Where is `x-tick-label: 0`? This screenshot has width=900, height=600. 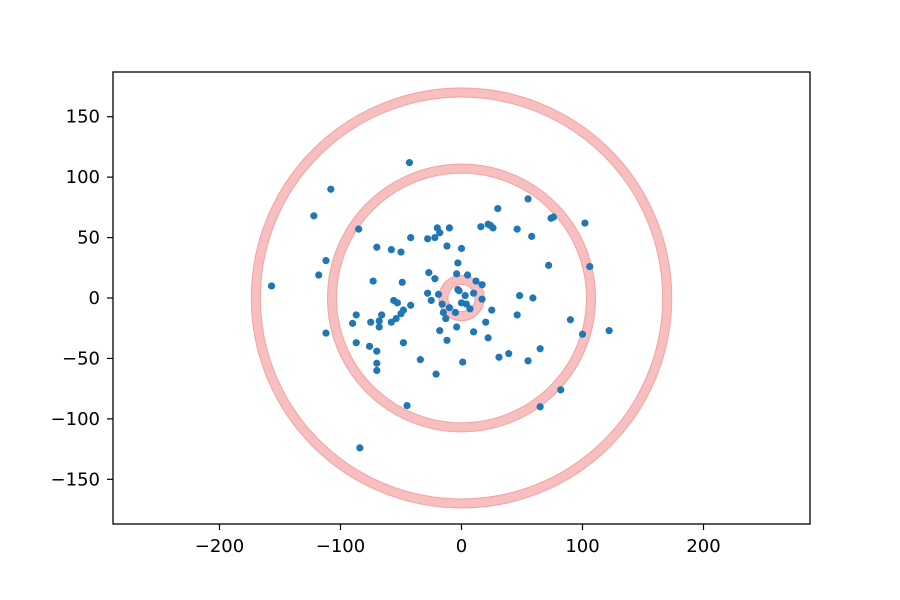
x-tick-label: 0 is located at coordinates (461, 546).